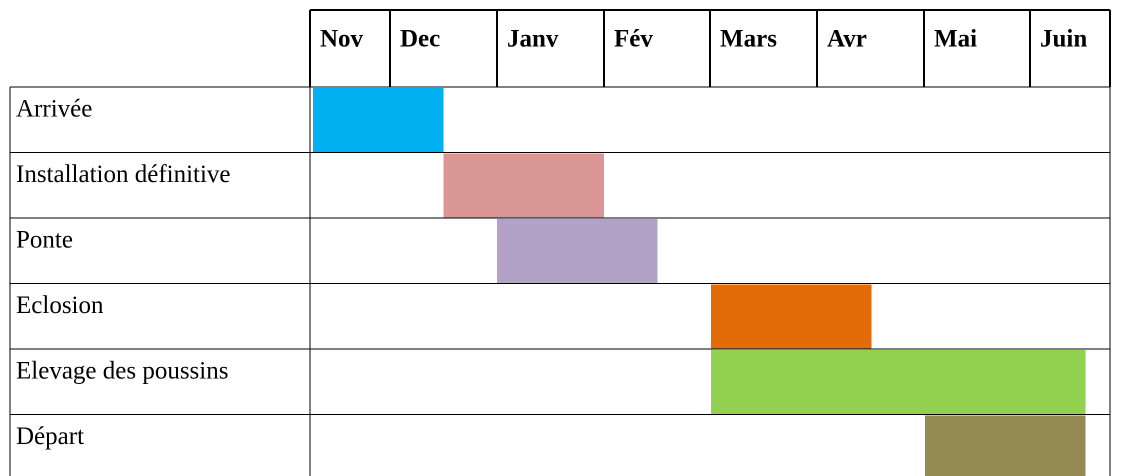  What do you see at coordinates (748, 39) in the screenshot?
I see `month-label: Mars` at bounding box center [748, 39].